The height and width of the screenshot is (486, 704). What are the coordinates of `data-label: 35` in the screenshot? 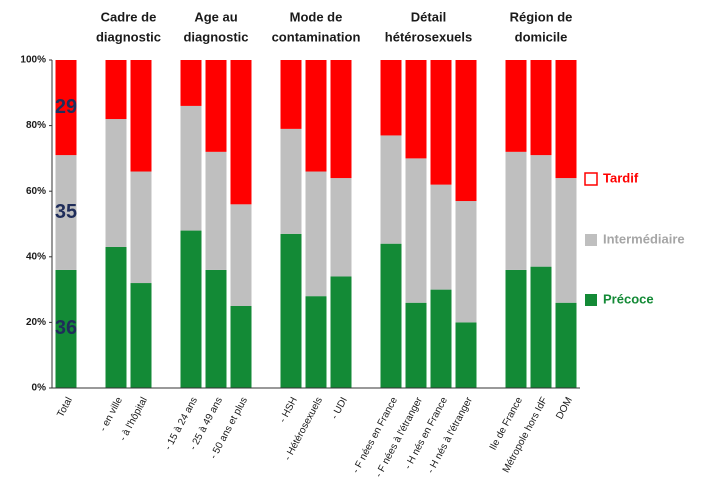 It's located at (66, 212).